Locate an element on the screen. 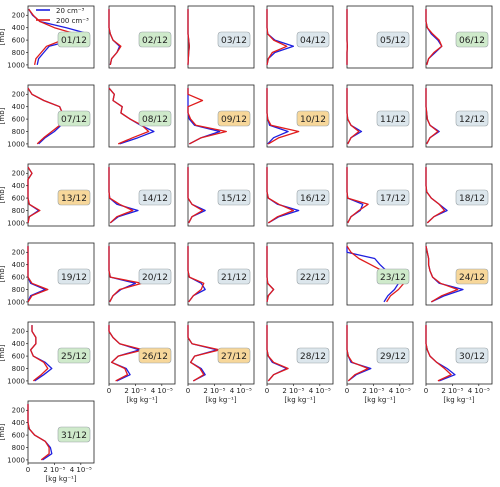  panel-15-12: 15/12 is located at coordinates (221, 195).